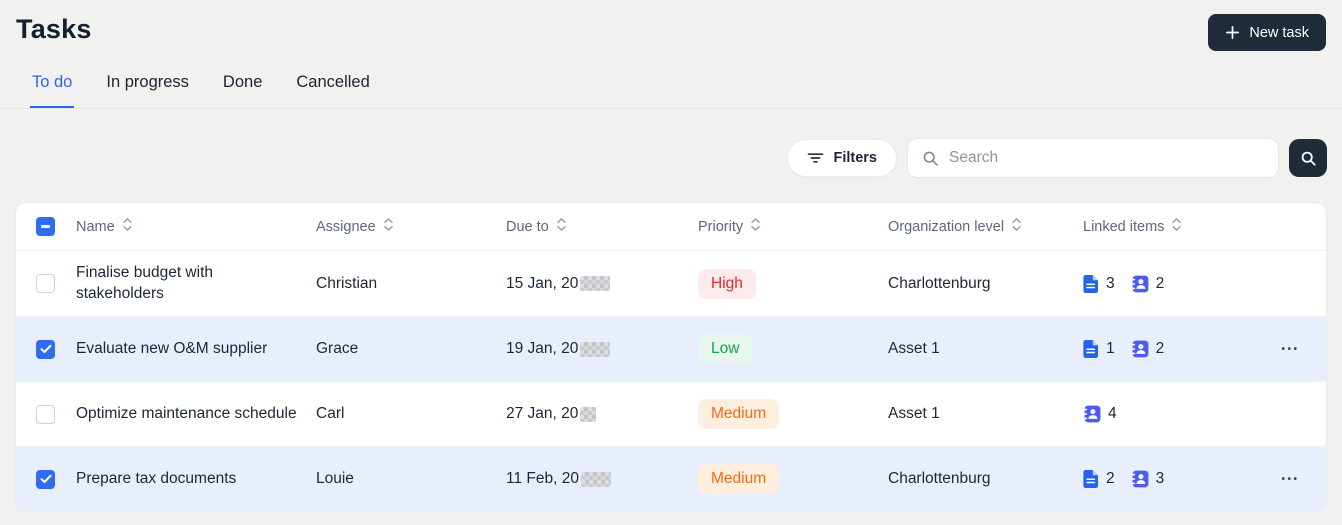  I want to click on tab-to-do: To do, so click(52, 87).